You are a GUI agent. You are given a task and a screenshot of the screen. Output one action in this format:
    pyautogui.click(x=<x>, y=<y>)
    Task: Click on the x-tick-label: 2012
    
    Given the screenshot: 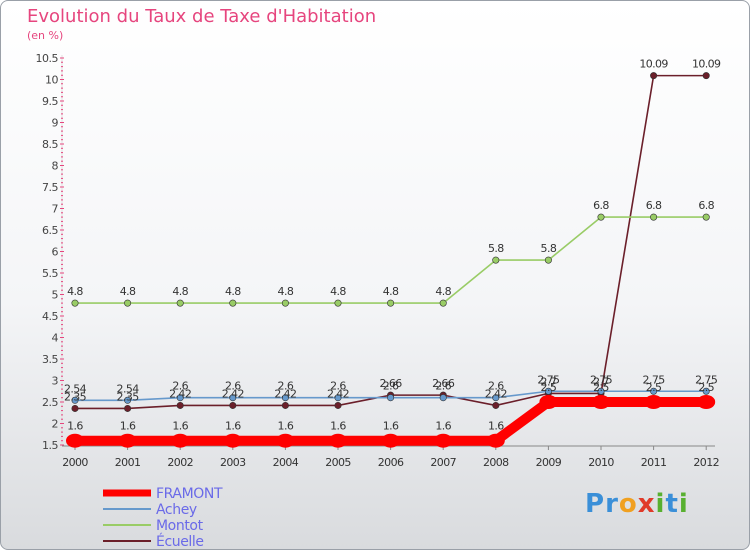 What is the action you would take?
    pyautogui.click(x=706, y=462)
    